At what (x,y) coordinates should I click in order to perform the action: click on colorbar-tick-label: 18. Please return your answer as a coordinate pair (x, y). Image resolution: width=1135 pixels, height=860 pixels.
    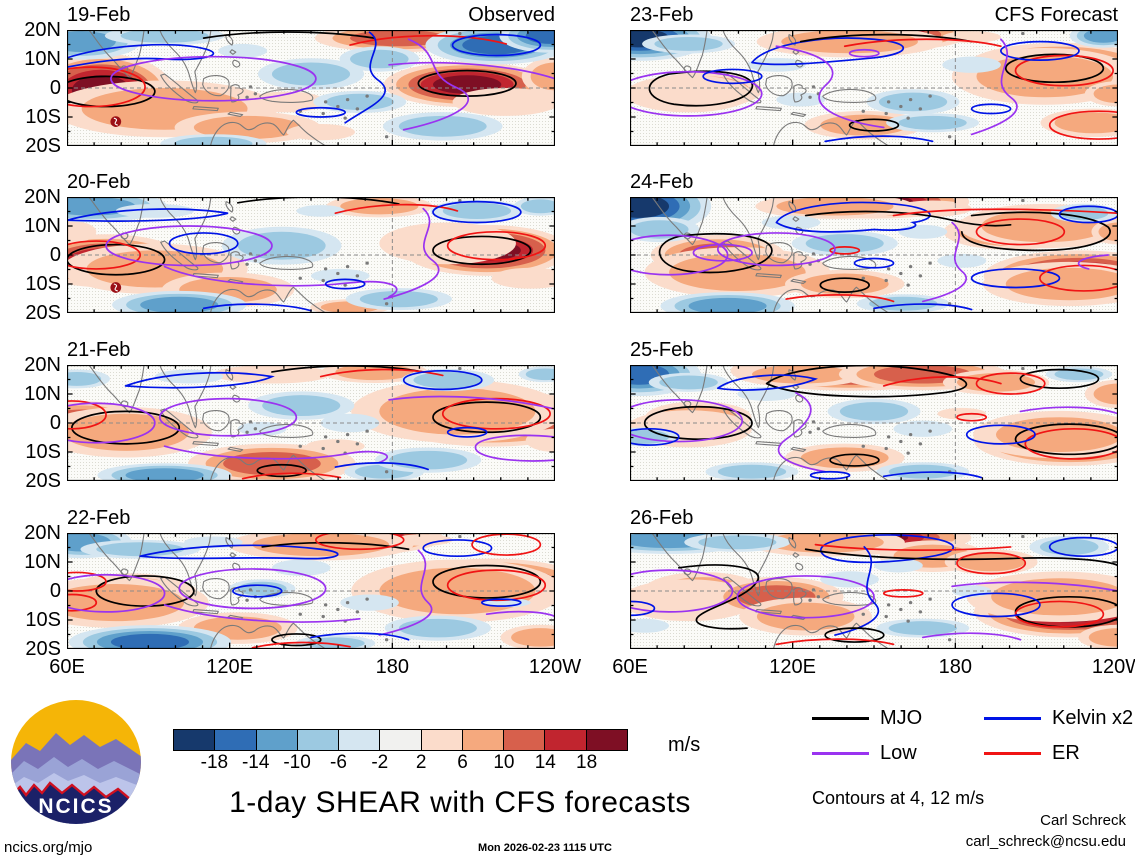
    Looking at the image, I should click on (587, 762).